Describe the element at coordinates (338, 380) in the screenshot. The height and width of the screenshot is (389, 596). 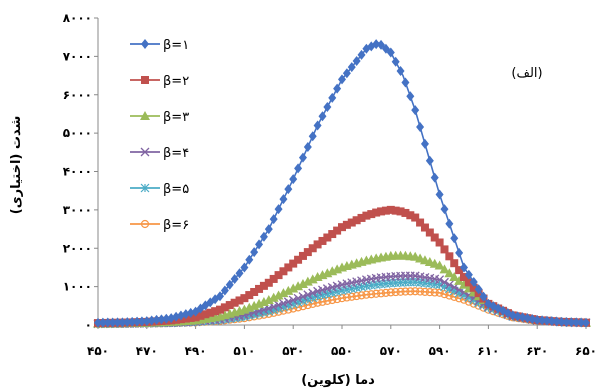
I see `x-axis-title: دما (کلوین)` at that location.